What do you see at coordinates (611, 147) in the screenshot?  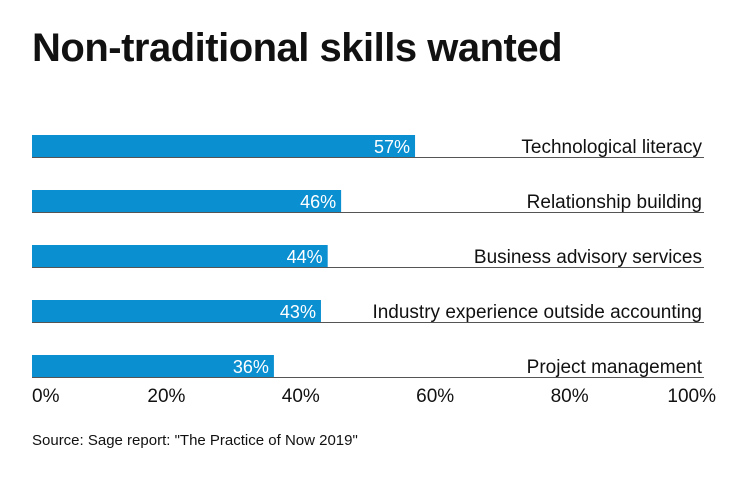 I see `category-label: Technological literacy` at bounding box center [611, 147].